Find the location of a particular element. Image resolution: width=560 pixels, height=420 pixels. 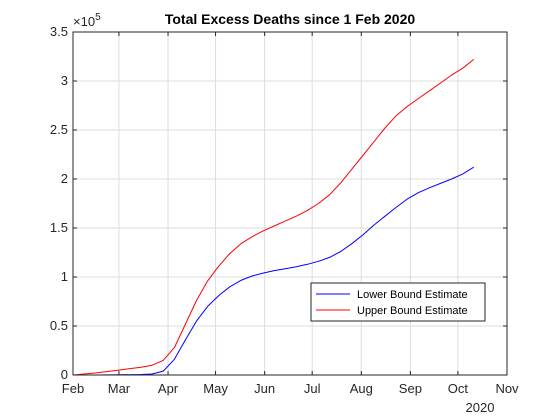

legend-box is located at coordinates (398, 302).